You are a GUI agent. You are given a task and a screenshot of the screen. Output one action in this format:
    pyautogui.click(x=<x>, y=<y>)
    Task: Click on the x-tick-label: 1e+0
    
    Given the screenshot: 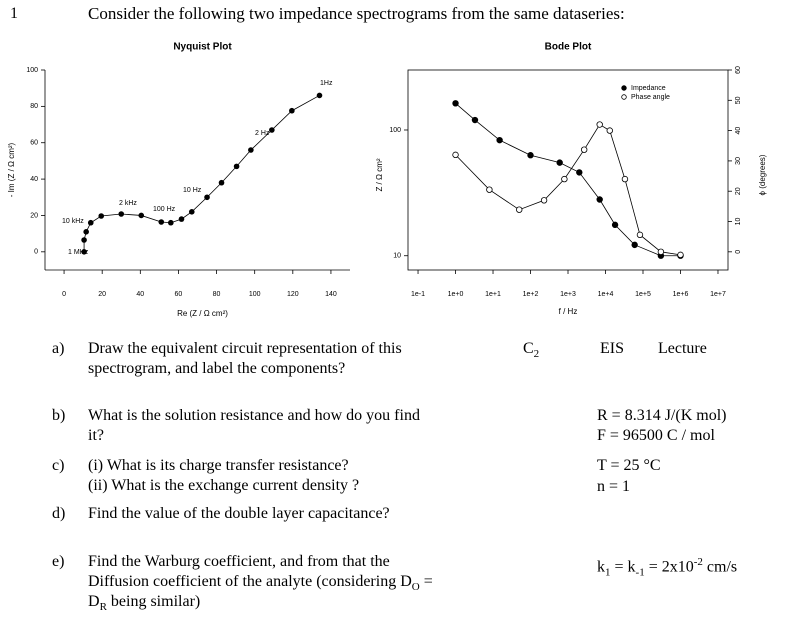 What is the action you would take?
    pyautogui.click(x=456, y=294)
    